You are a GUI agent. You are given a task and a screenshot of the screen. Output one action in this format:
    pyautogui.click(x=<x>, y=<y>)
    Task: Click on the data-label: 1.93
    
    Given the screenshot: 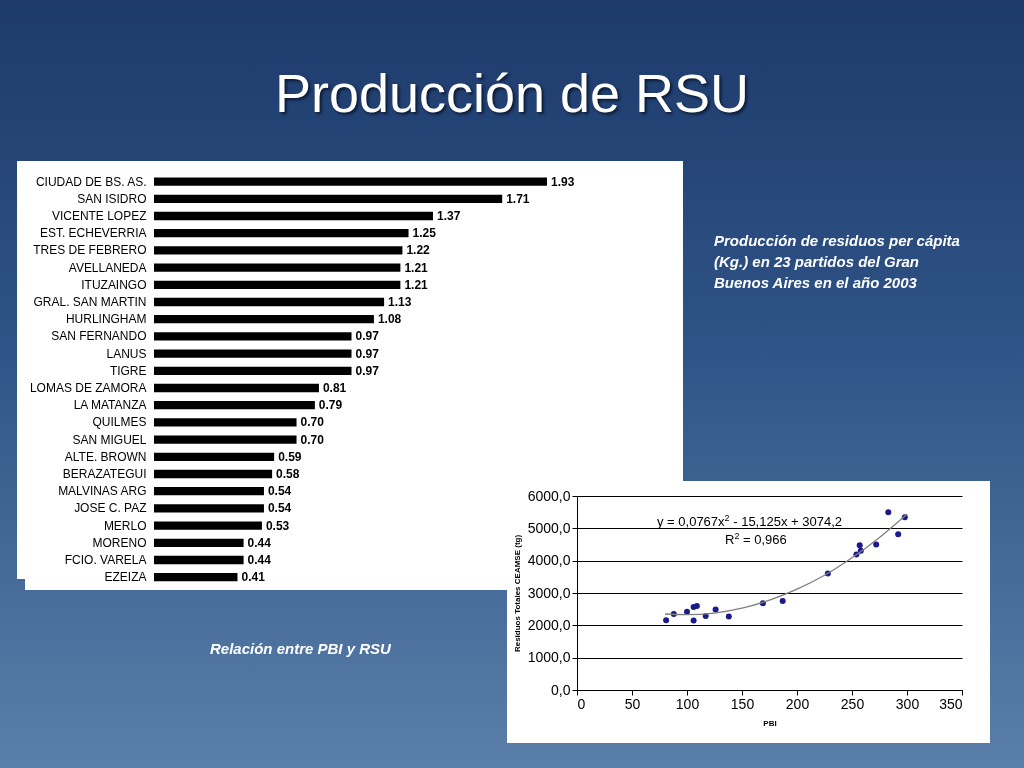 What is the action you would take?
    pyautogui.click(x=563, y=181)
    